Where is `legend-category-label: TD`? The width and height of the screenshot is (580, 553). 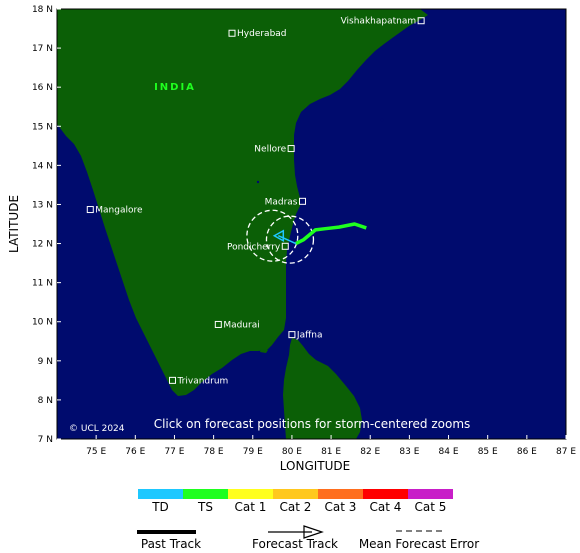 legend-category-label: TD is located at coordinates (160, 507).